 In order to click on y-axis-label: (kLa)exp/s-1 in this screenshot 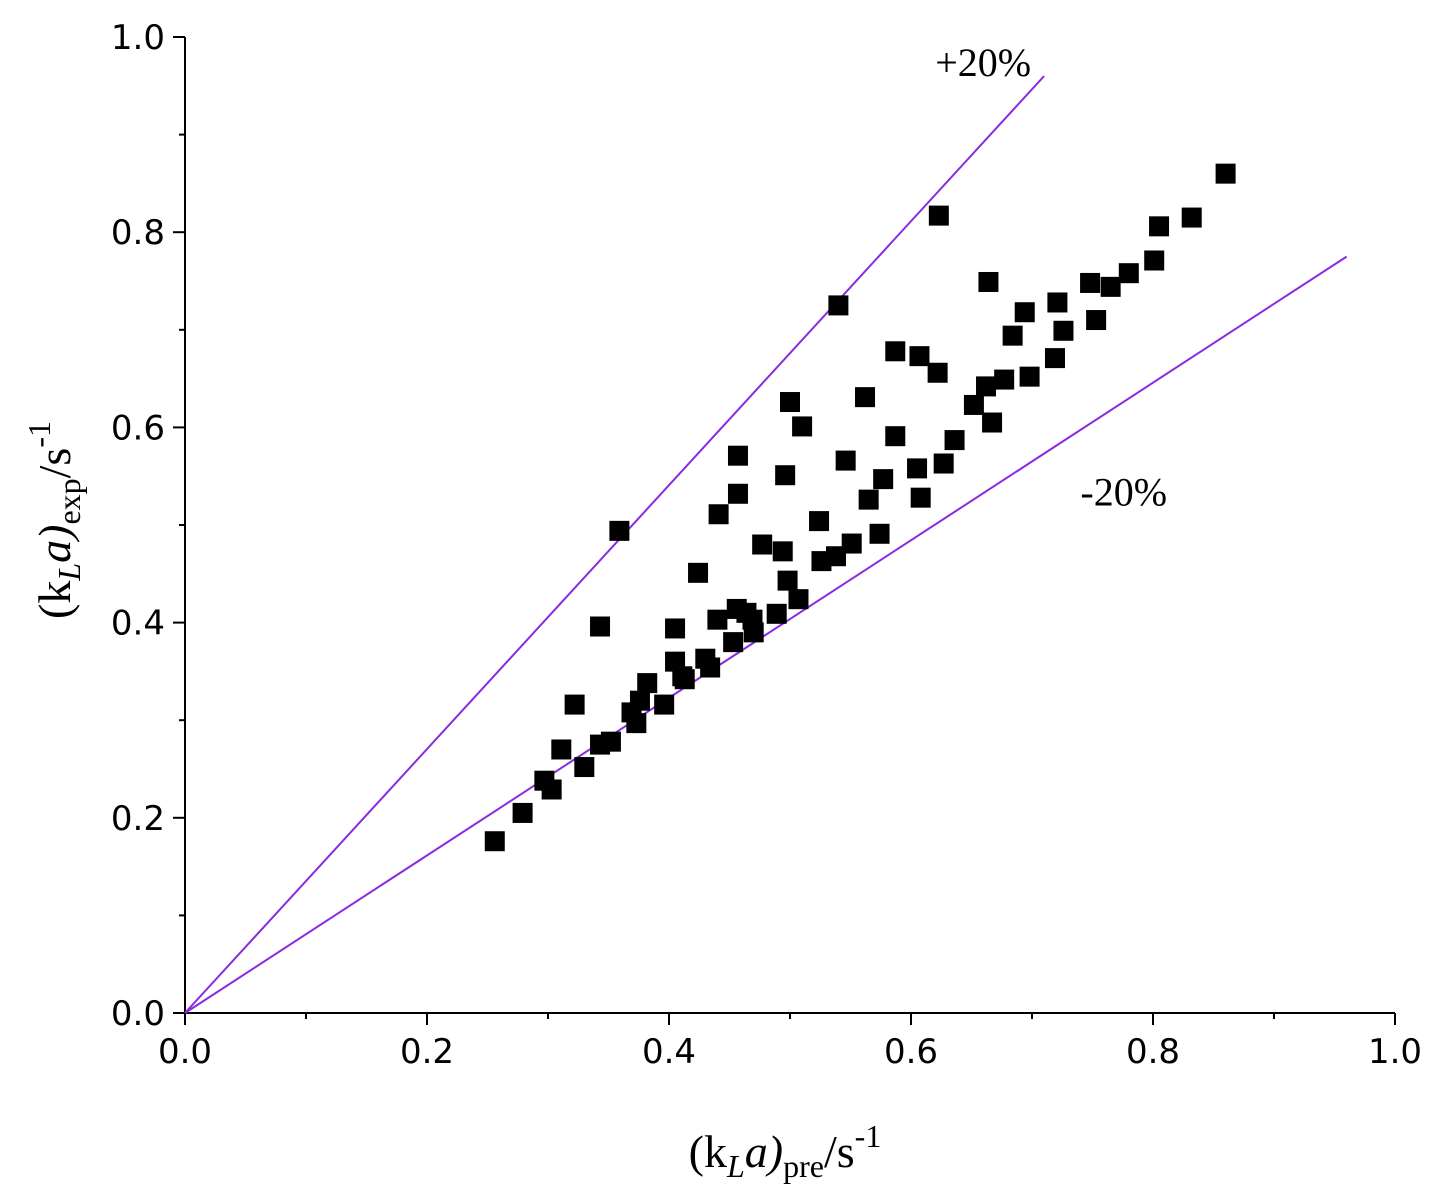, I will do `click(54, 520)`.